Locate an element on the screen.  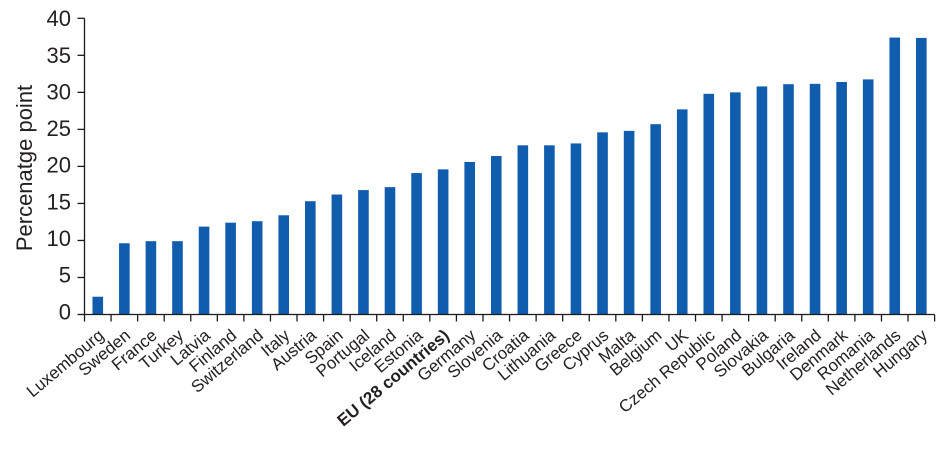
svg-text: 5 is located at coordinates (65, 275).